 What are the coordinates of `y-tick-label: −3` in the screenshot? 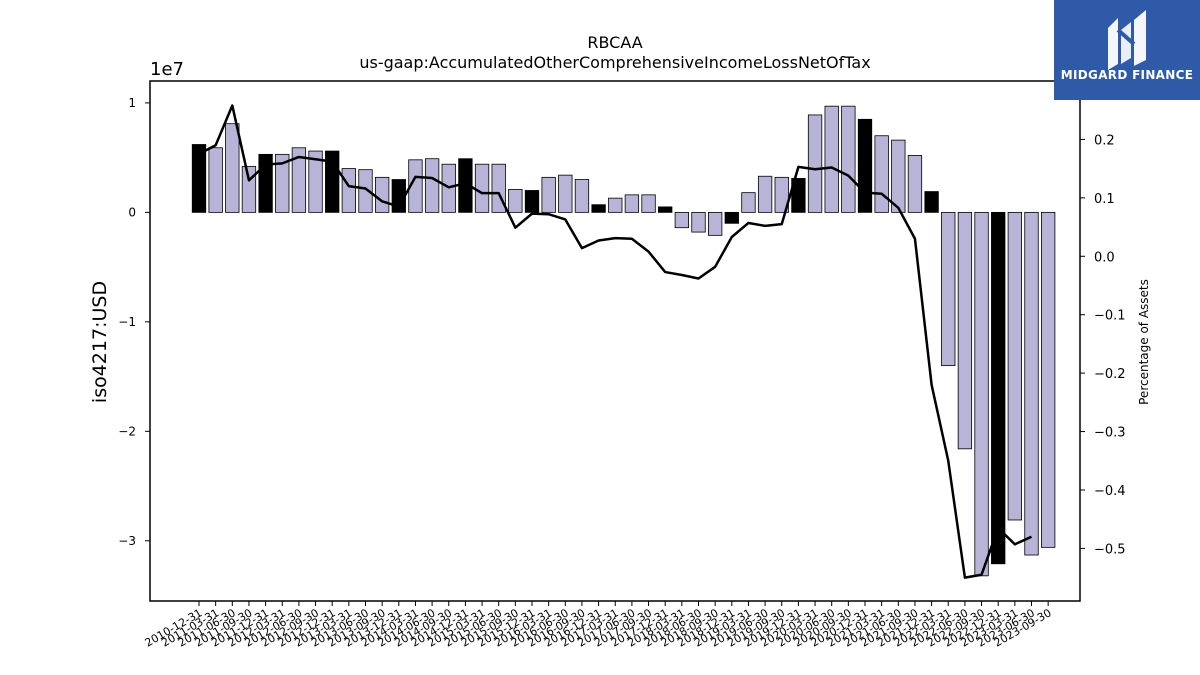 It's located at (127, 541).